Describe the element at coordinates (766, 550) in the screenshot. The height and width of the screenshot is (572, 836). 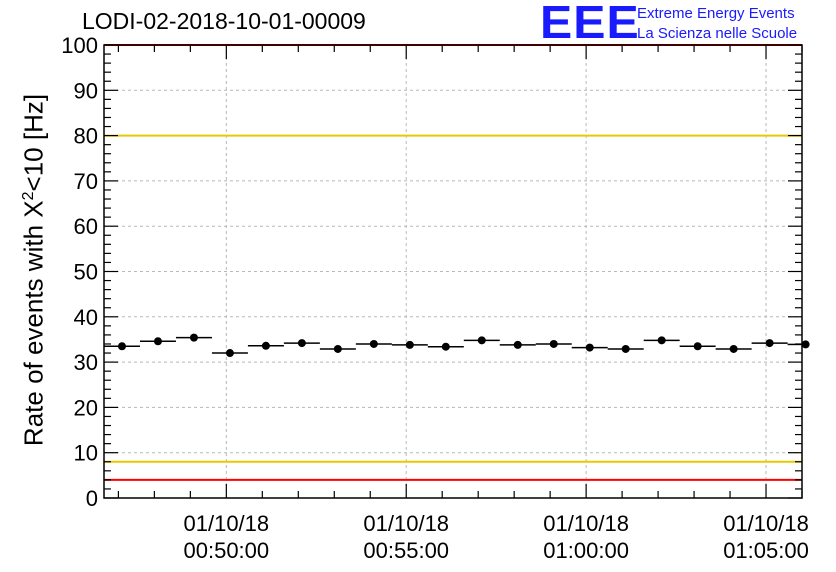
I see `x-tick-label-time-3: 01:05:00` at that location.